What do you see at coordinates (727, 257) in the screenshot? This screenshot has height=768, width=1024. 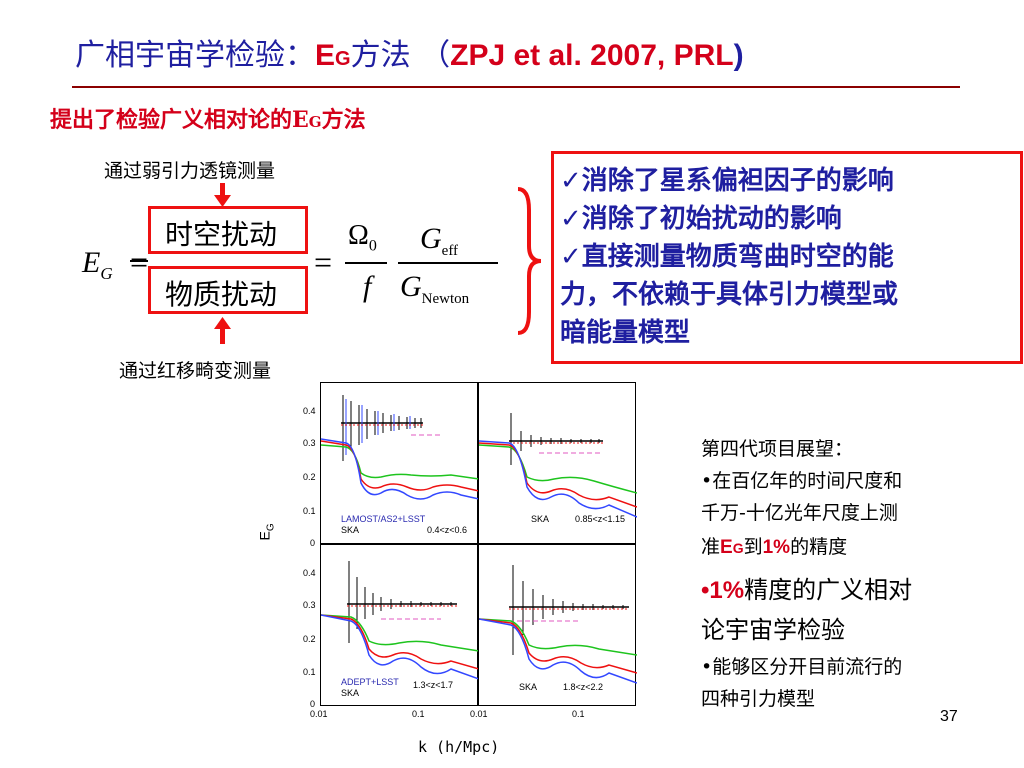 I see `advantage-3: ✓直接测量物质弯曲时空的能` at bounding box center [727, 257].